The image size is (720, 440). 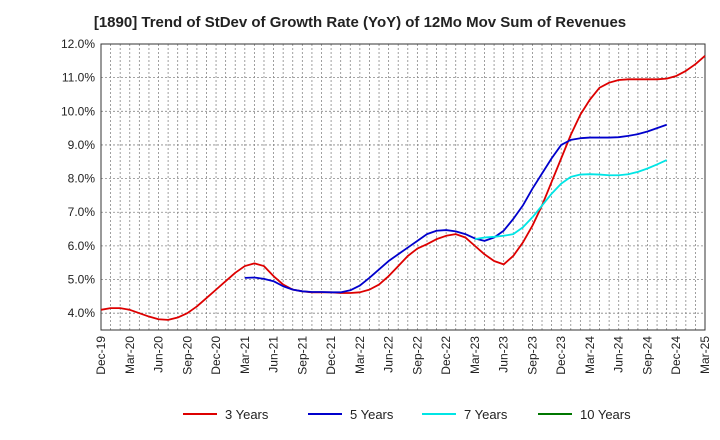 What do you see at coordinates (532, 355) in the screenshot?
I see `x-tick-label: Sep-23` at bounding box center [532, 355].